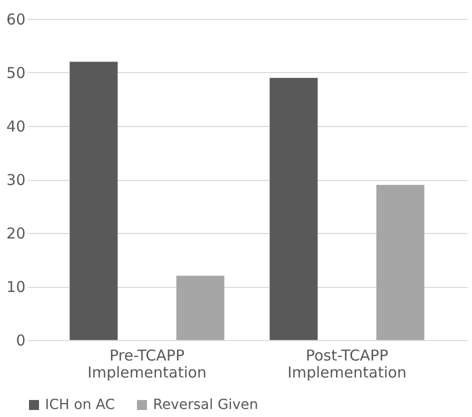 The image size is (472, 417). I want to click on x-tick-label: Post-TCAPP Implementation, so click(347, 364).